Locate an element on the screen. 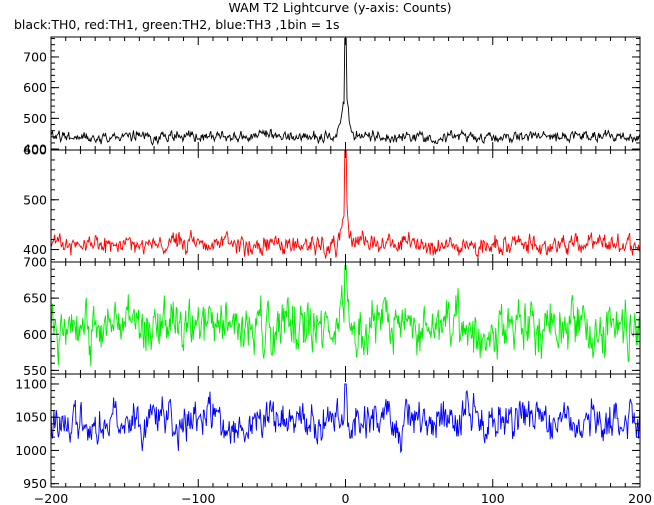 This screenshot has width=654, height=505. y-tick-label: 1100 is located at coordinates (31, 383).